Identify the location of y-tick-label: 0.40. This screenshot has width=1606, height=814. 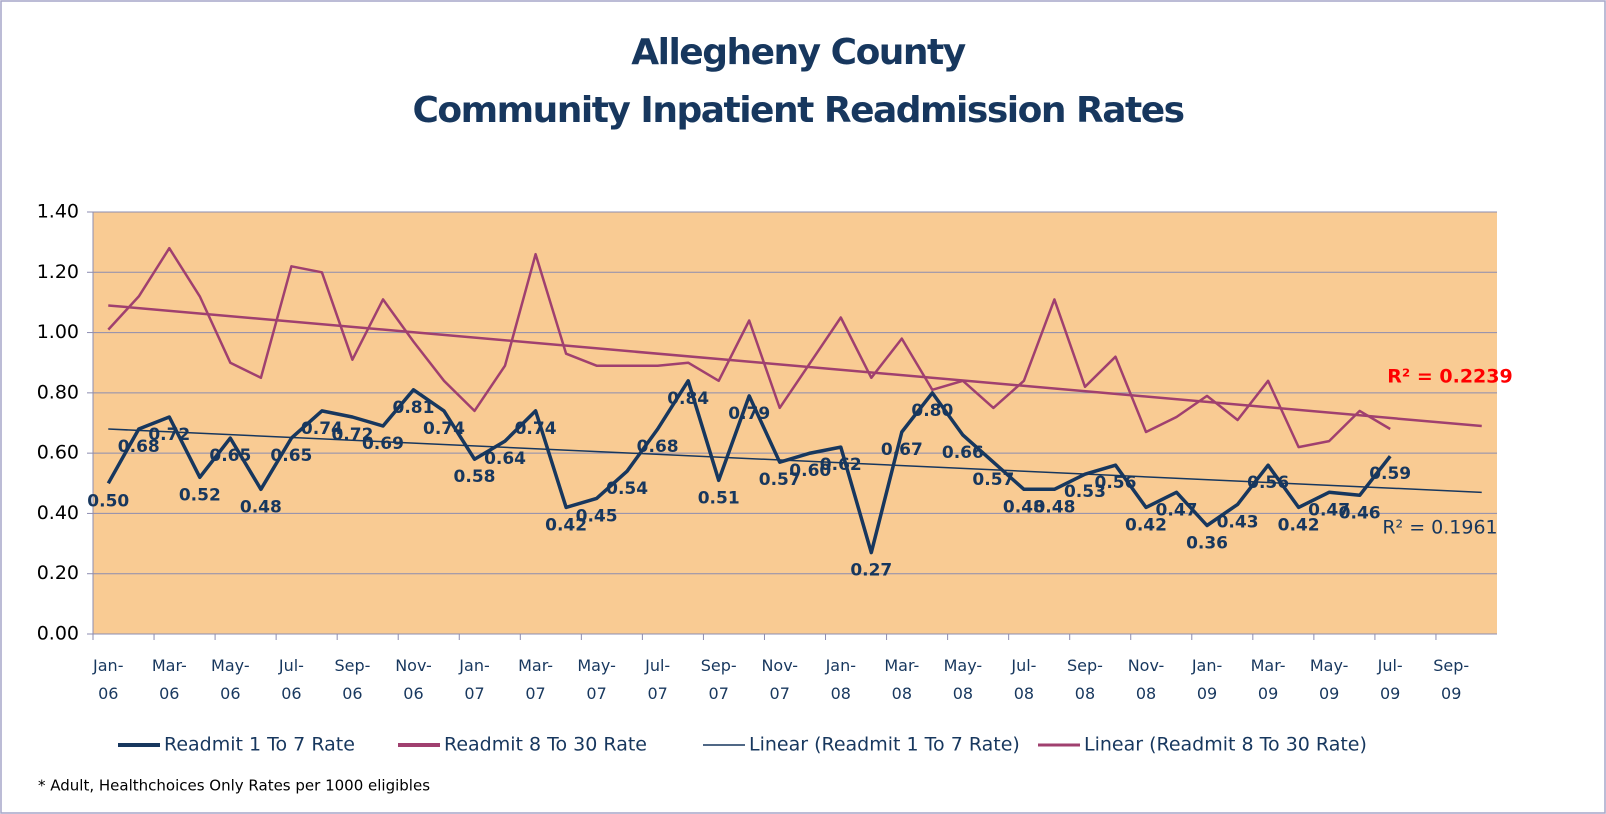
(58, 513).